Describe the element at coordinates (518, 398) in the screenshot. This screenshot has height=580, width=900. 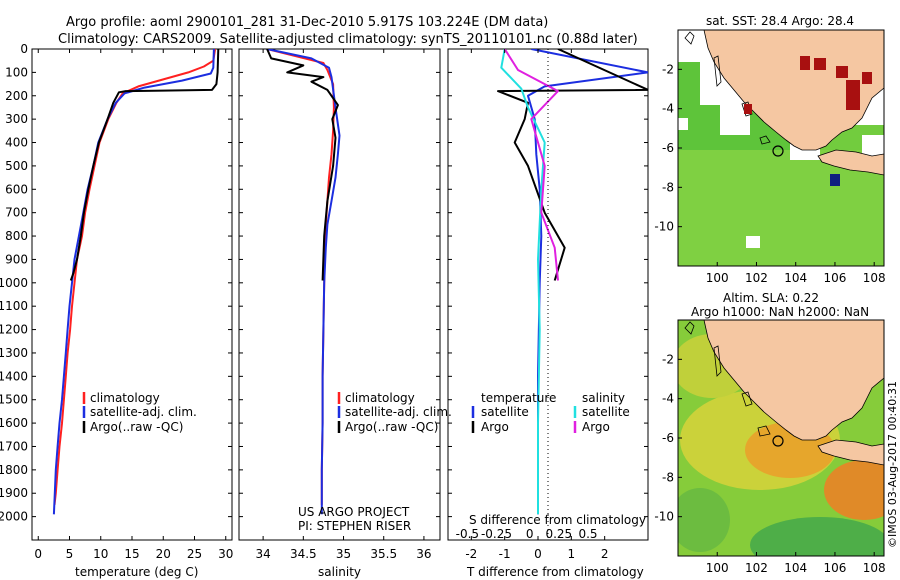
I see `legend-heading-temperature: temperature` at that location.